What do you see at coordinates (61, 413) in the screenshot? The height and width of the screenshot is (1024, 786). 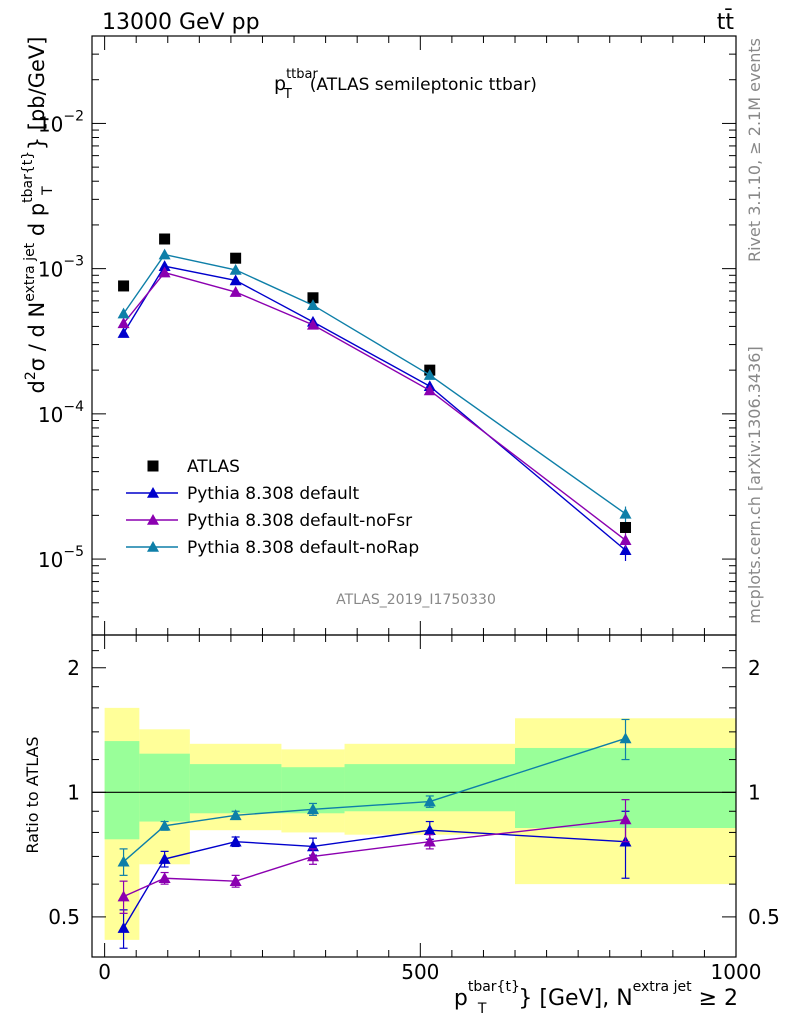 I see `main-y-tick-label: 10⁻⁴` at bounding box center [61, 413].